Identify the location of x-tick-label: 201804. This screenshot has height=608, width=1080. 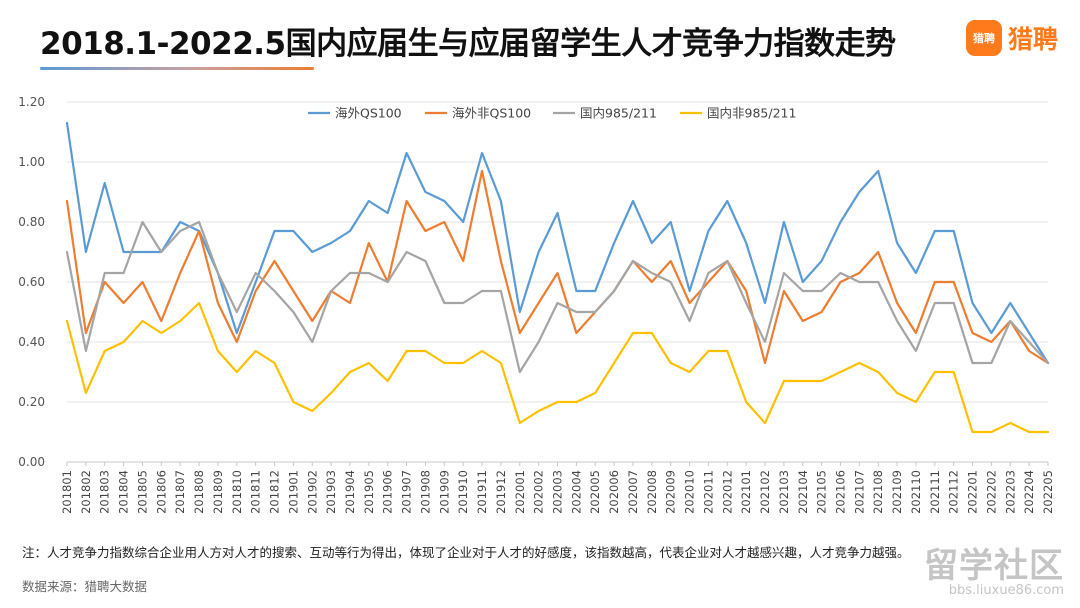
(124, 492).